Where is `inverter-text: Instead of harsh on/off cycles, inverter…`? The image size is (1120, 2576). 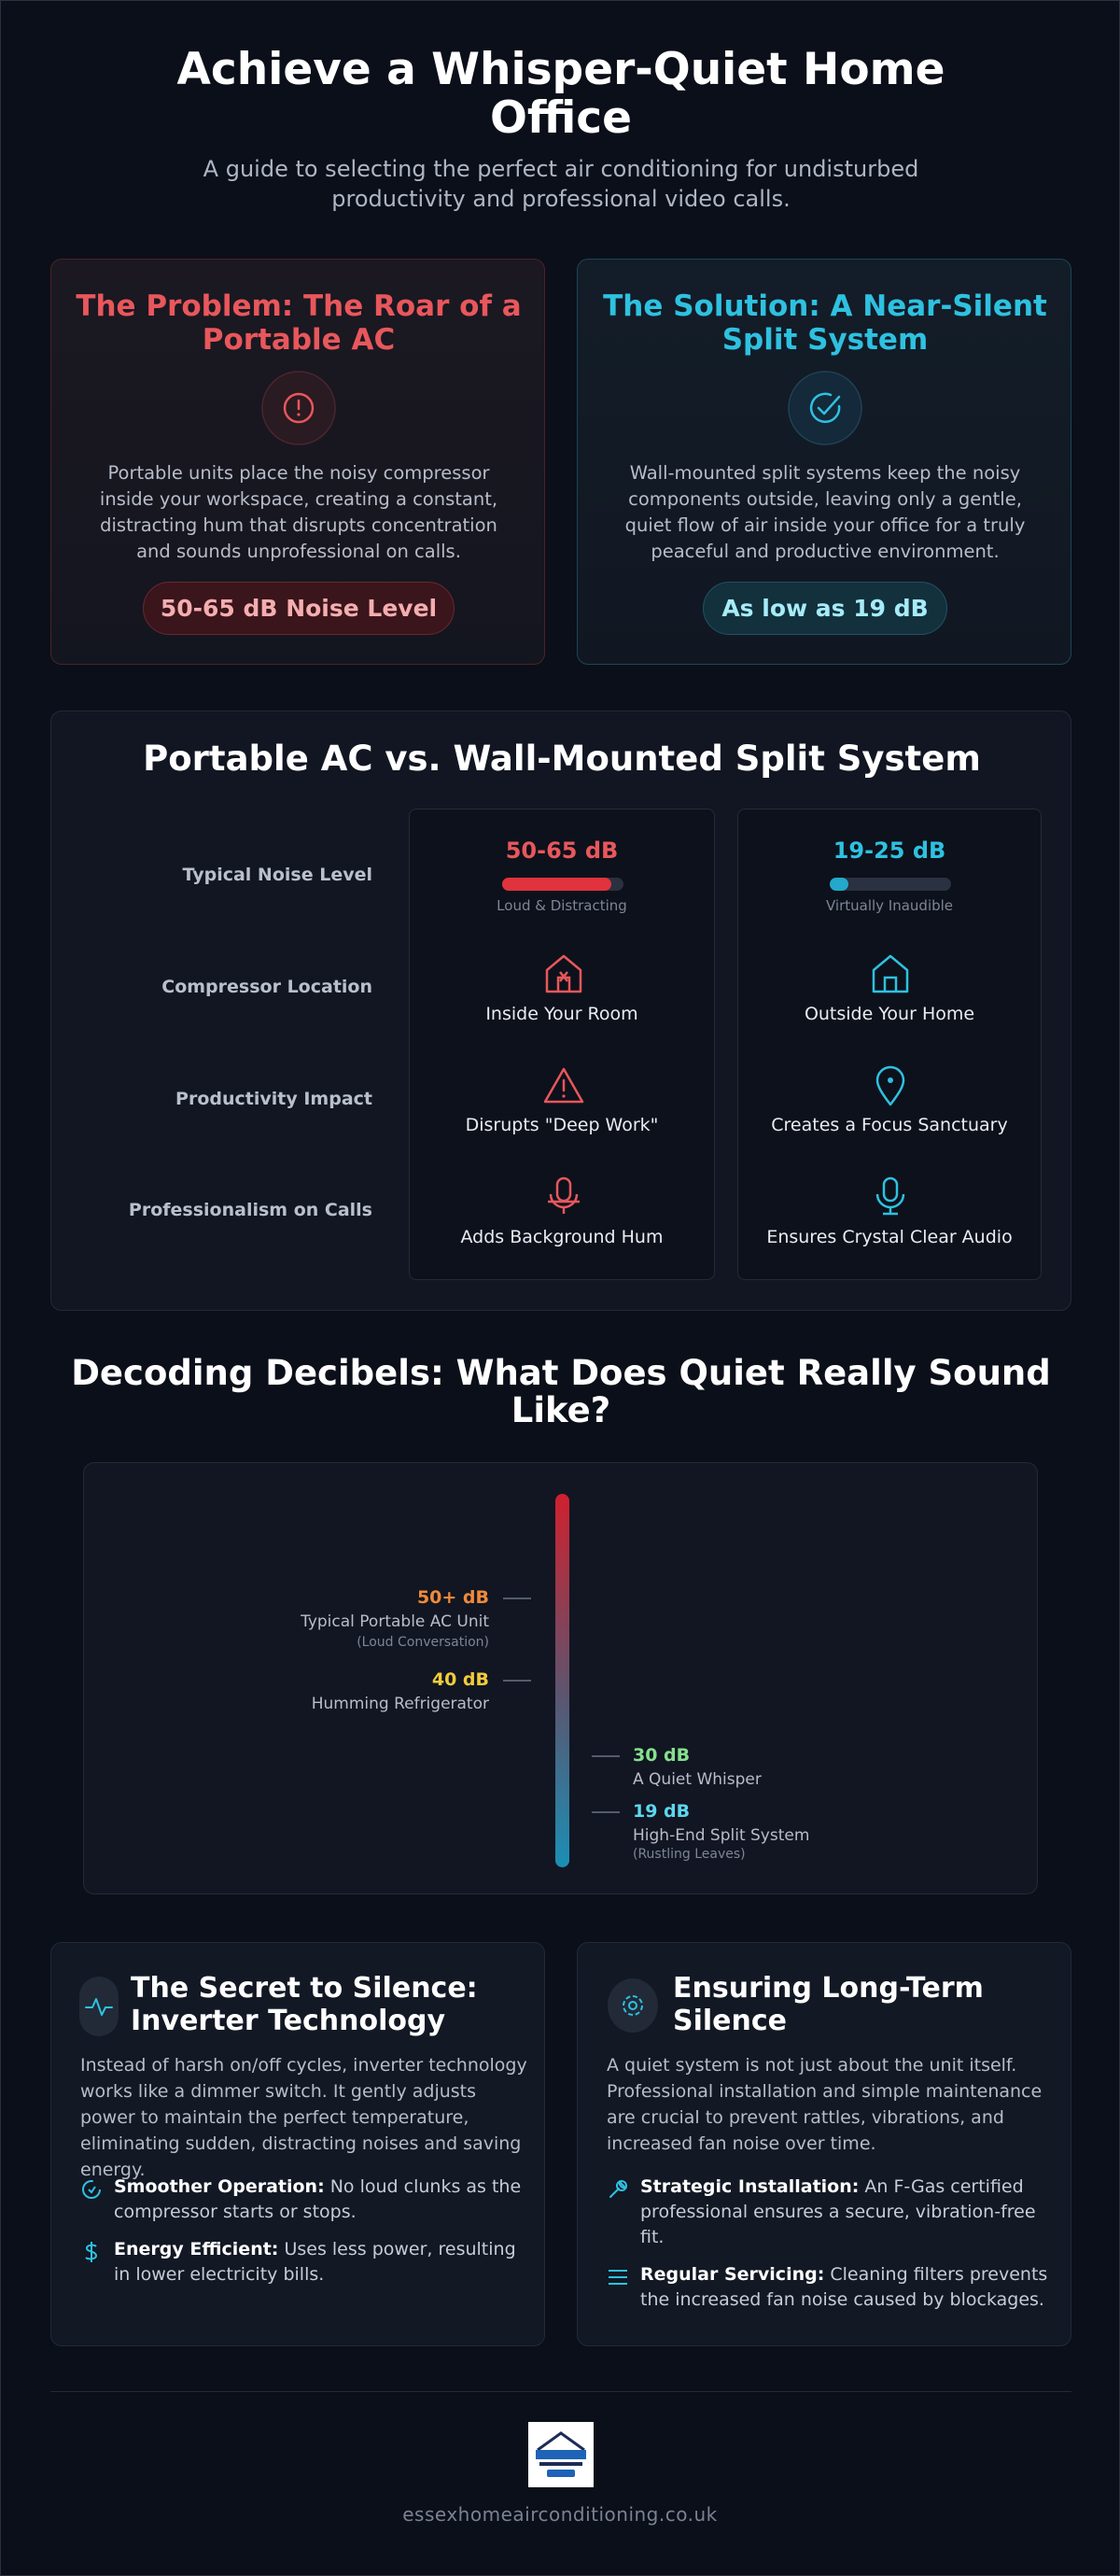
inverter-text: Instead of harsh on/off cycles, inverter… is located at coordinates (303, 2117).